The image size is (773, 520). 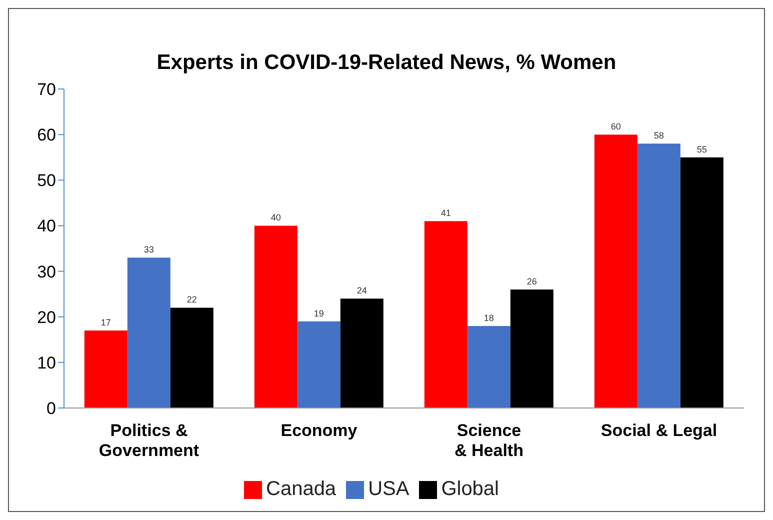 What do you see at coordinates (46, 226) in the screenshot?
I see `y-tick-label: 40` at bounding box center [46, 226].